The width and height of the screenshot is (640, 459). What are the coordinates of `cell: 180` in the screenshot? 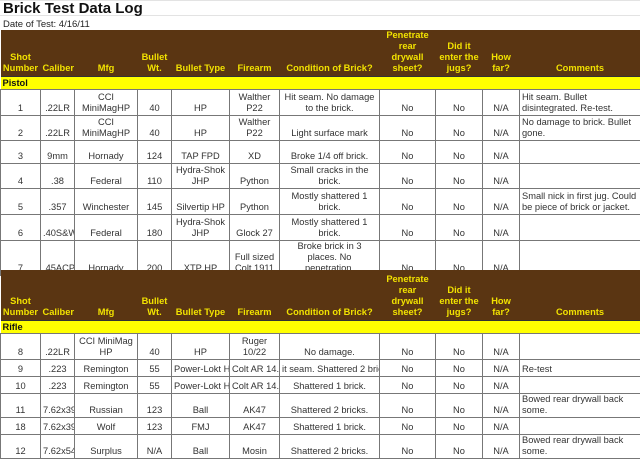 It's located at (155, 228).